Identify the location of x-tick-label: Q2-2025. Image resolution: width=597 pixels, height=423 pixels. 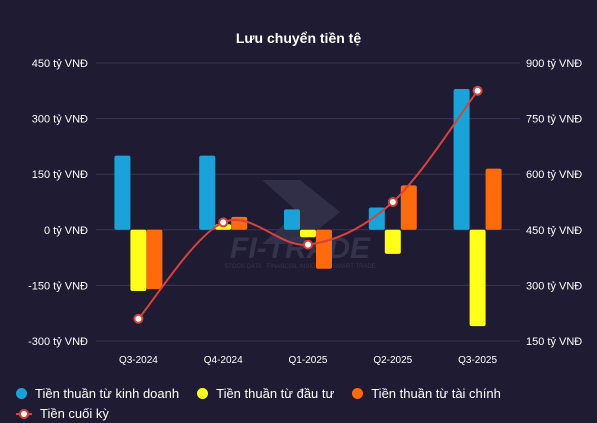
(392, 360).